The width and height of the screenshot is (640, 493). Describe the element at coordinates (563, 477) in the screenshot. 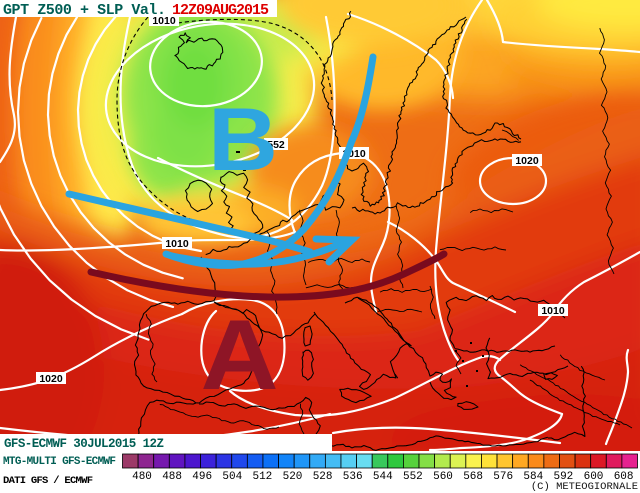

I see `svg-text: 592` at that location.